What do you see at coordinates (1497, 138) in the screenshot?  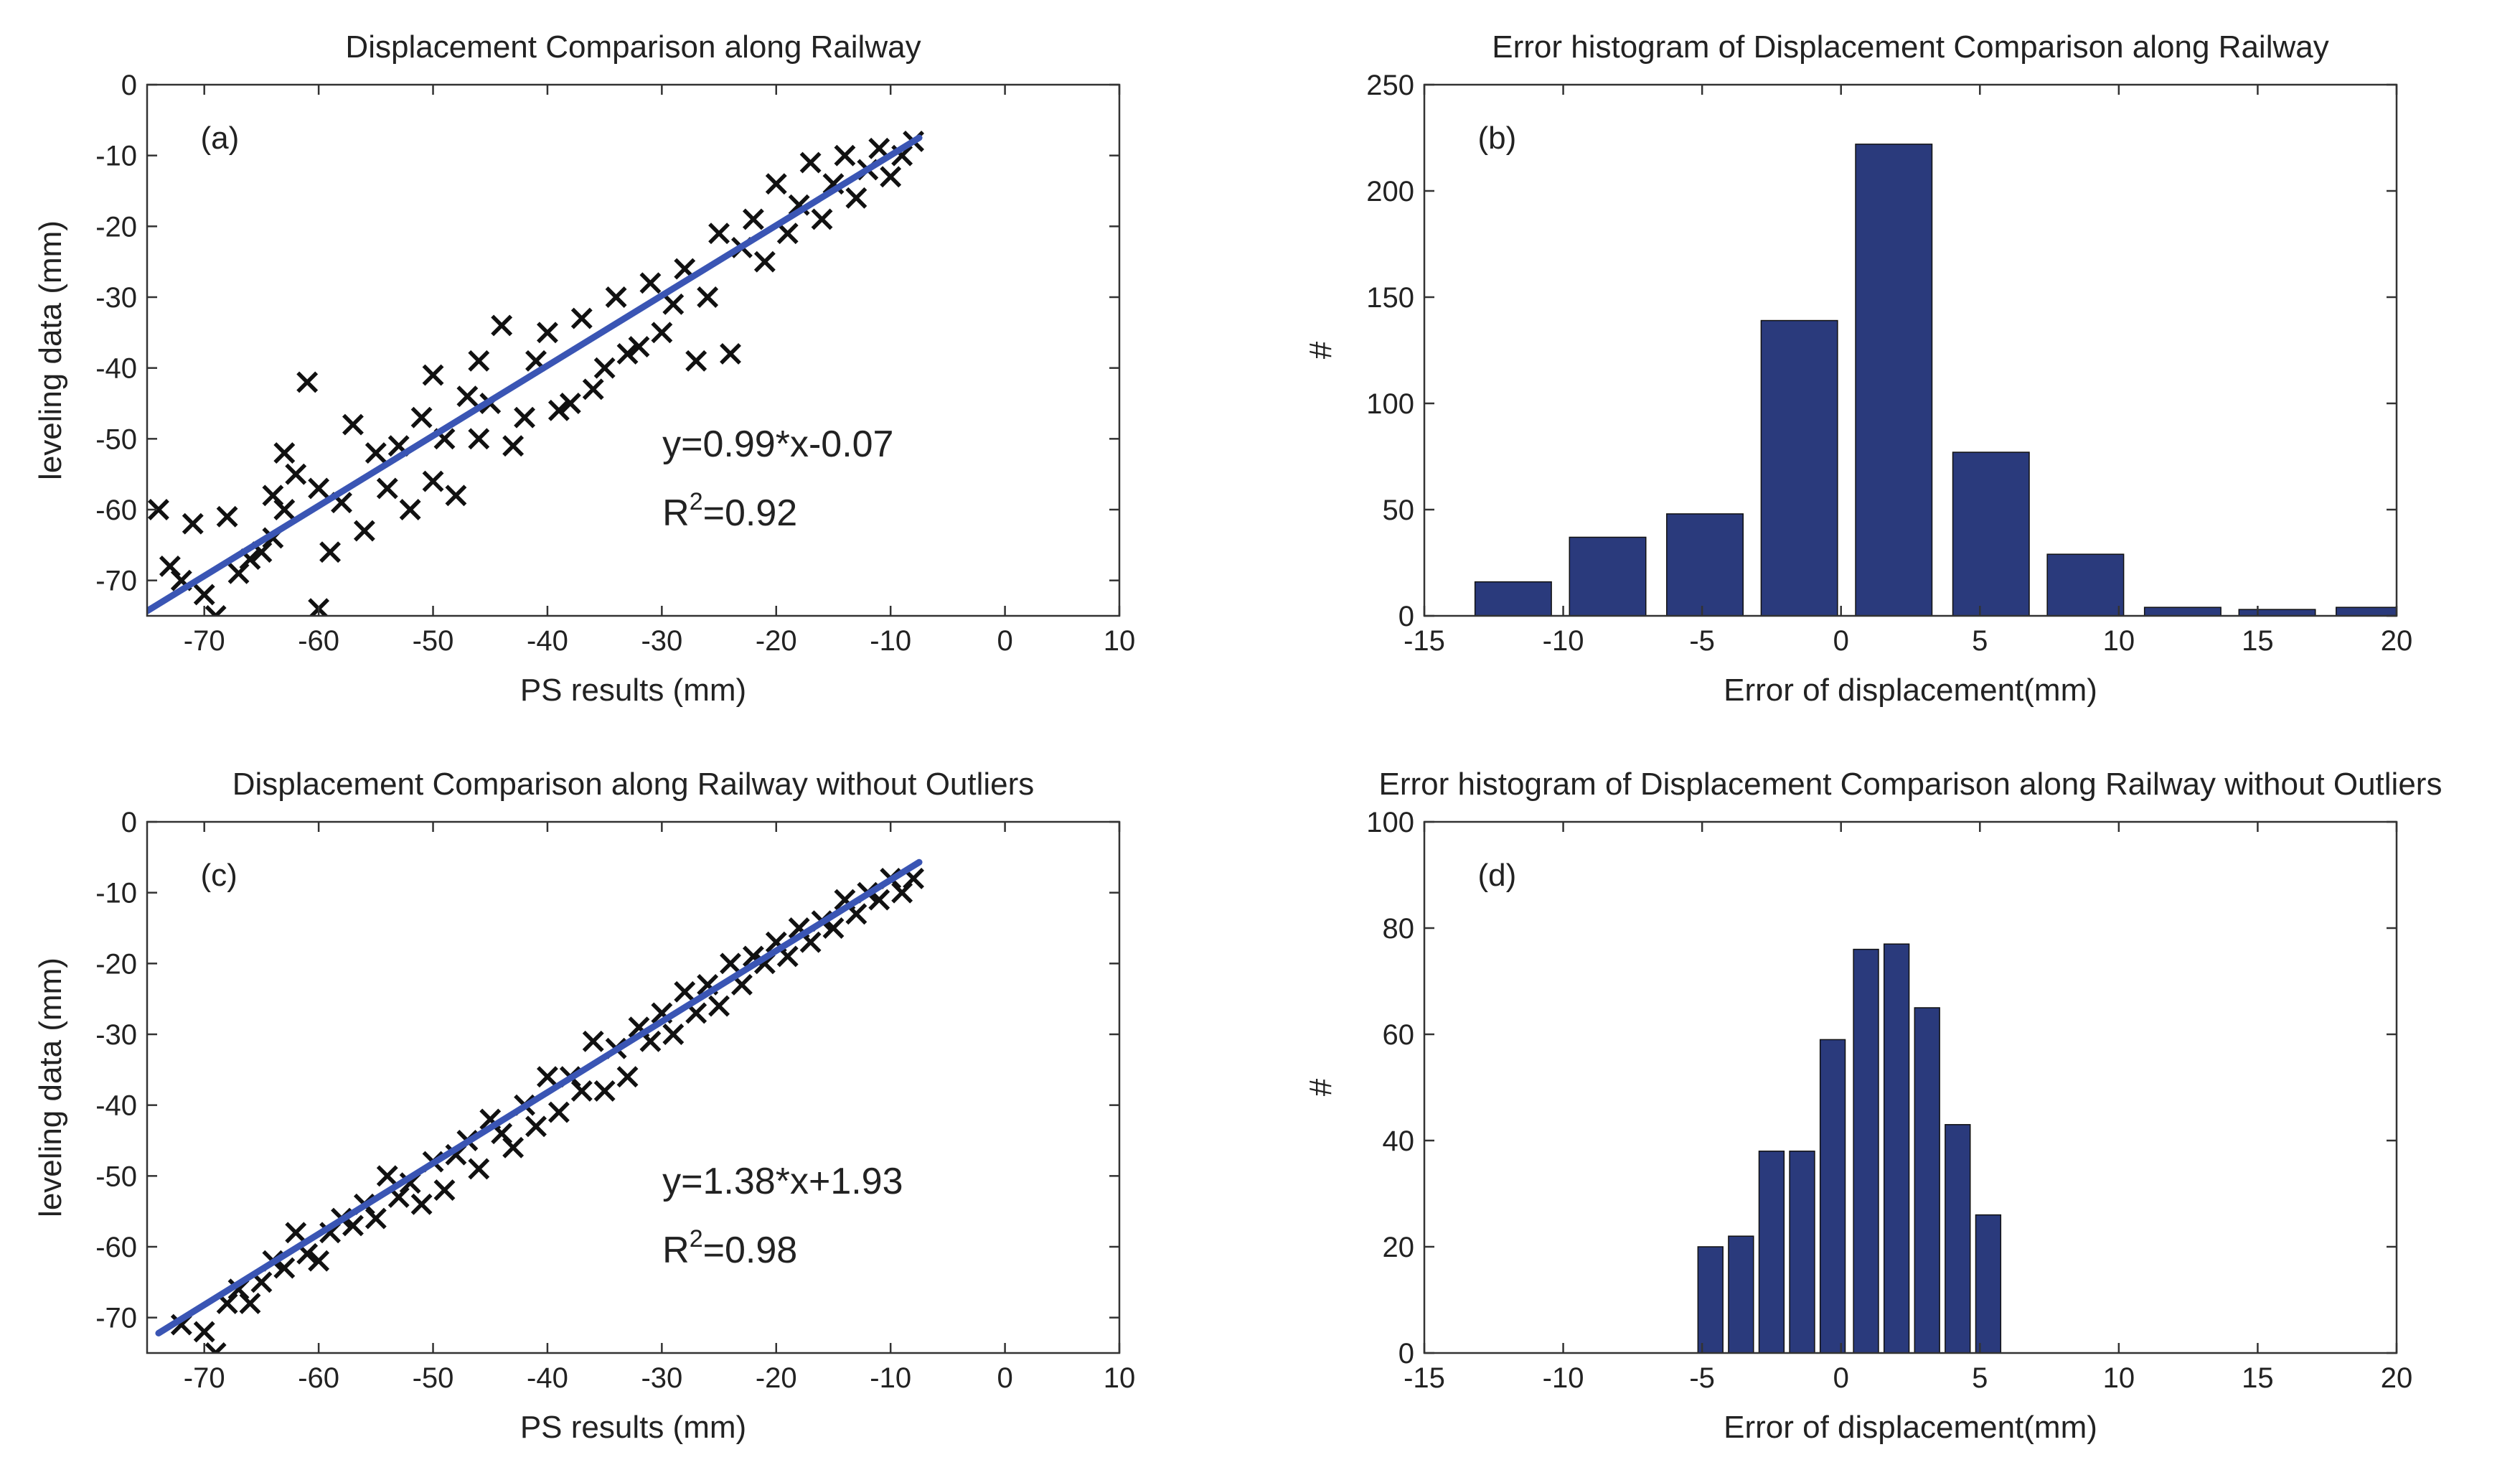 I see `panel-label: (b)` at bounding box center [1497, 138].